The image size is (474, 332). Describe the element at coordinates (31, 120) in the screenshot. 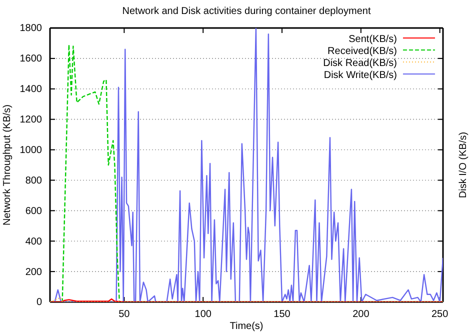

I see `y-tick-label: 1200` at that location.